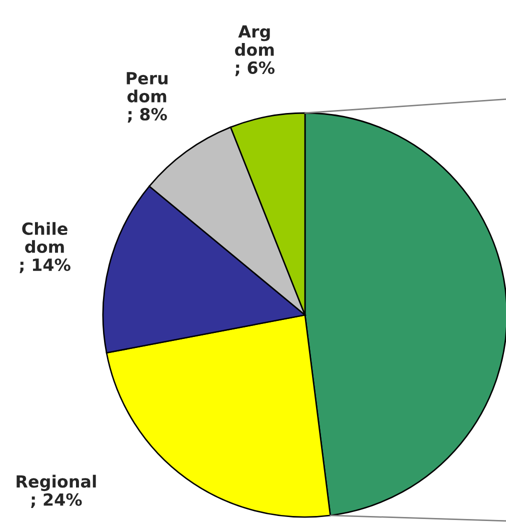 The width and height of the screenshot is (506, 528). Describe the element at coordinates (56, 483) in the screenshot. I see `slice-label: Regional` at that location.